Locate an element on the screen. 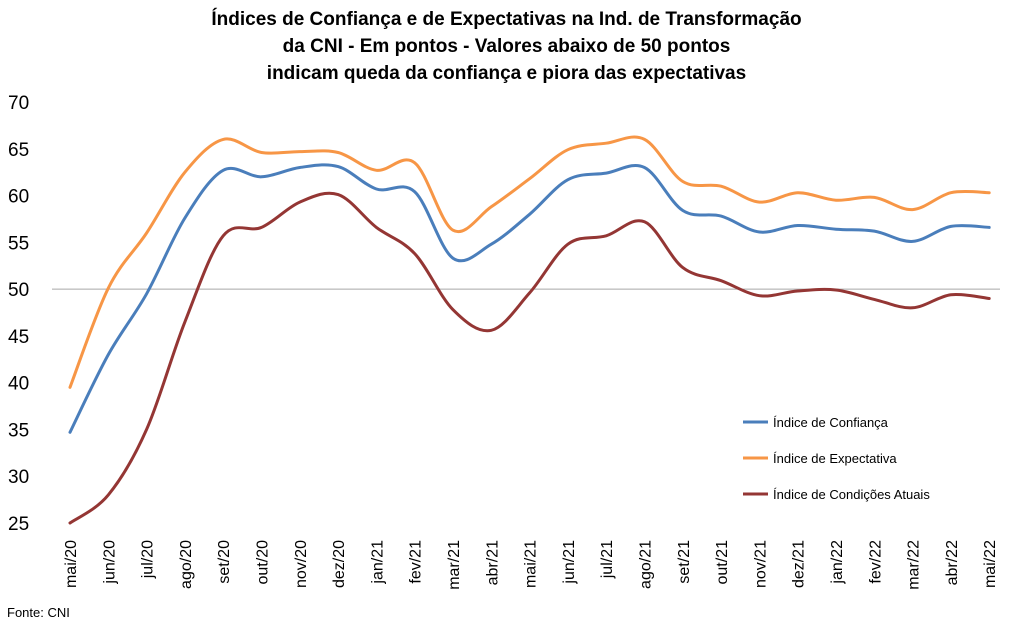  x-tick-label: ago/21 is located at coordinates (646, 564).